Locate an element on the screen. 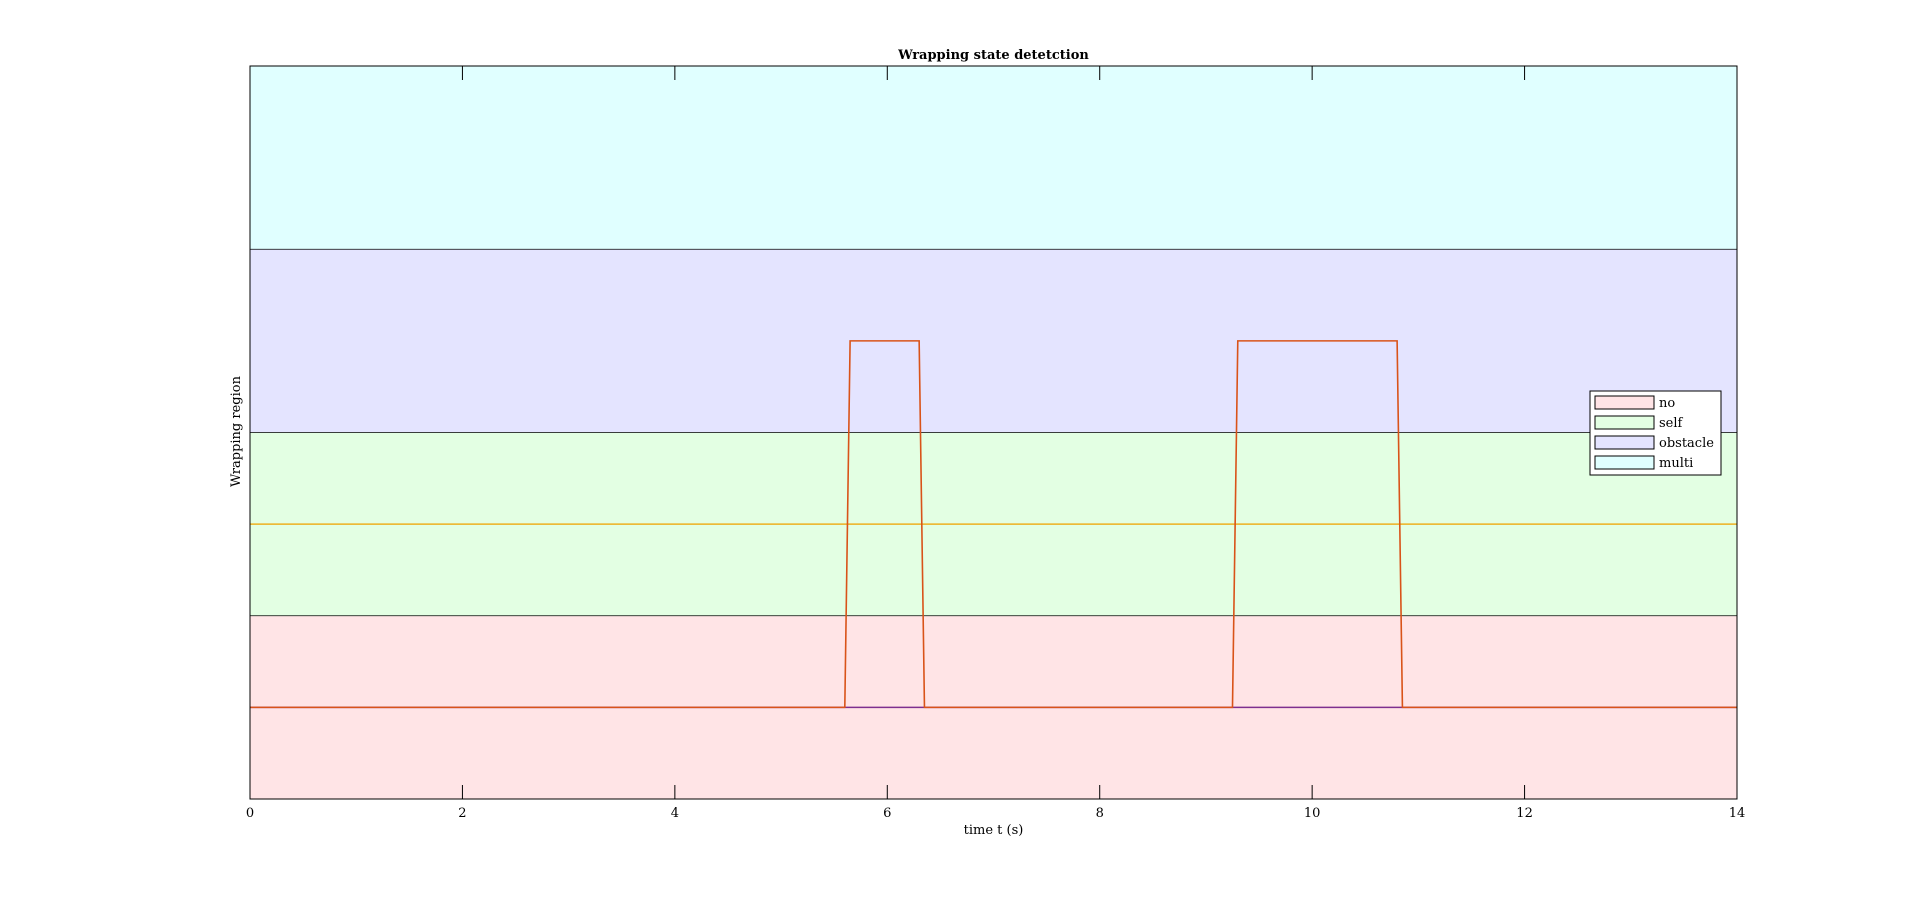 The width and height of the screenshot is (1920, 899). x-tick-label: 6 is located at coordinates (887, 813).